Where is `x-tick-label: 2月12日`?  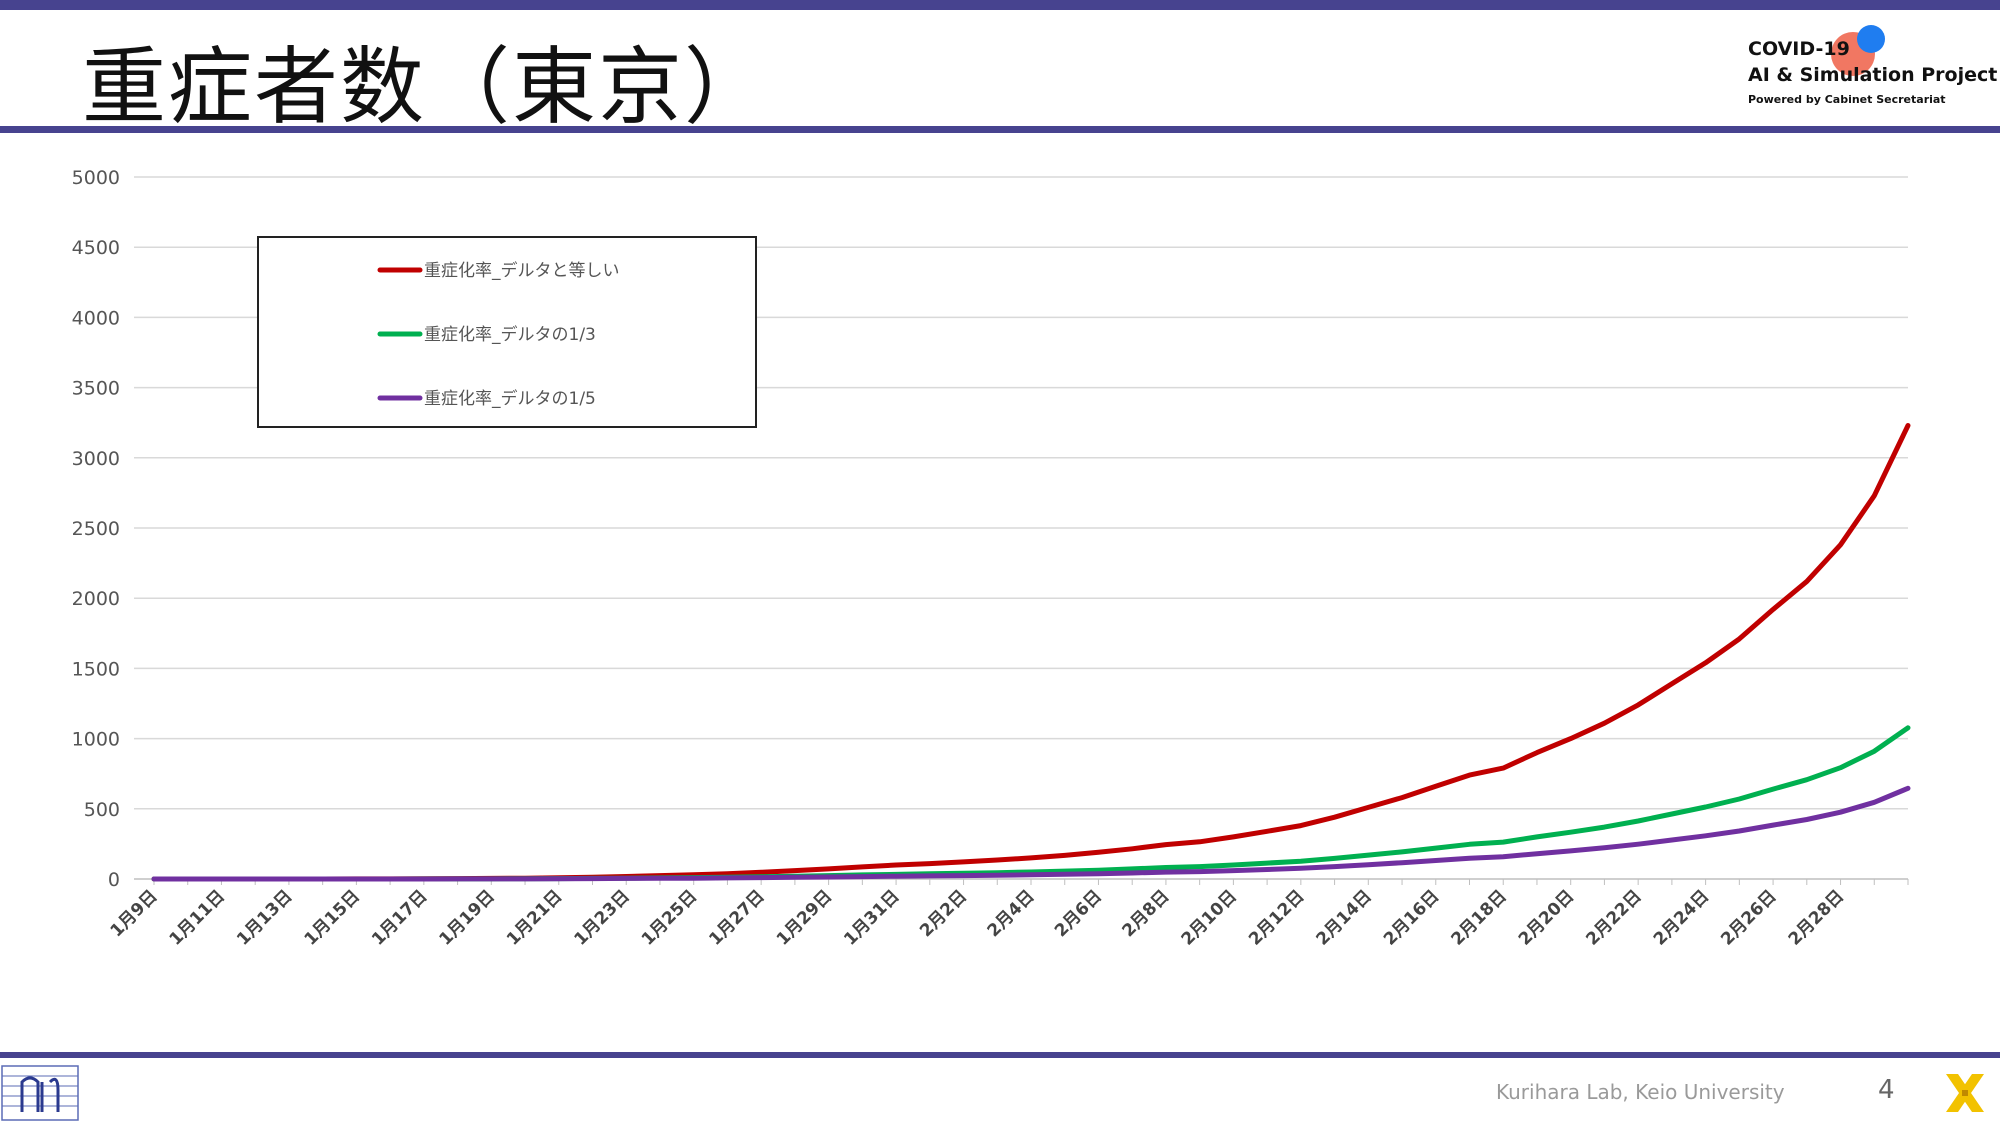
x-tick-label: 2月12日 is located at coordinates (1276, 917).